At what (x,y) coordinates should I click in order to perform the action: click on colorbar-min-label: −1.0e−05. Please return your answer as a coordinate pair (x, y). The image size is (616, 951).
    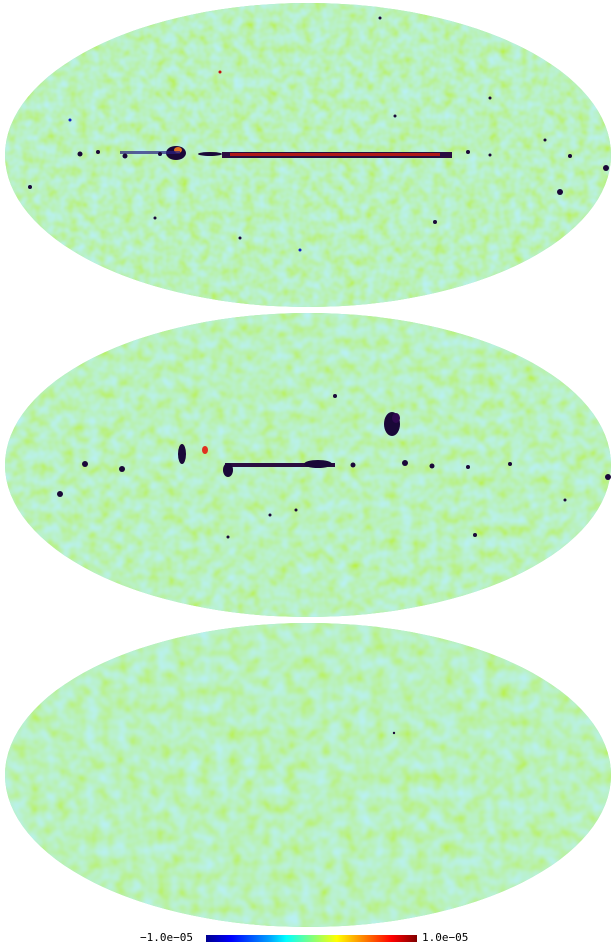
    Looking at the image, I should click on (166, 937).